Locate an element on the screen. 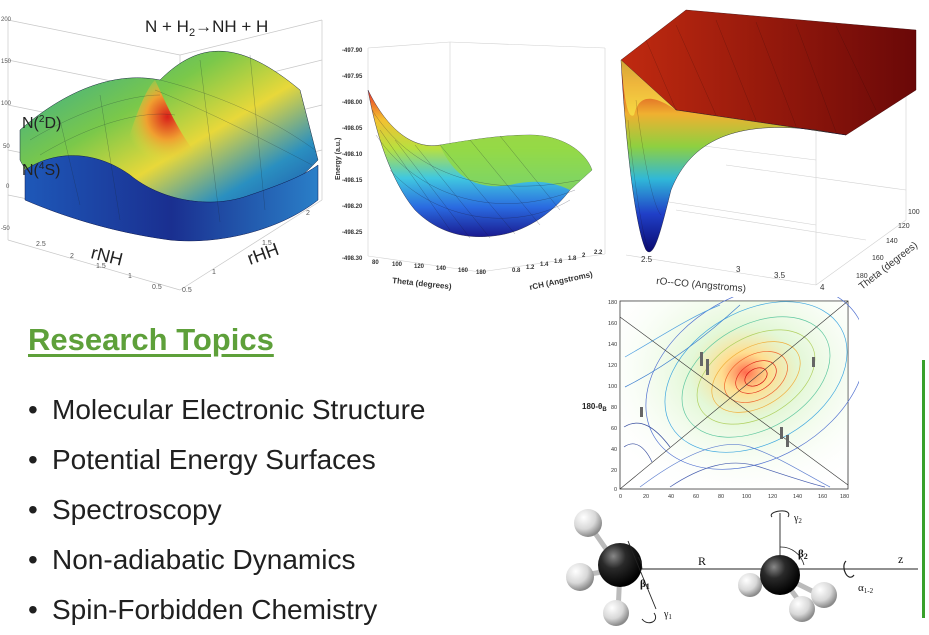 The height and width of the screenshot is (635, 929). roco-axis-ticks: 2.5 3 3.5 4 is located at coordinates (733, 273).